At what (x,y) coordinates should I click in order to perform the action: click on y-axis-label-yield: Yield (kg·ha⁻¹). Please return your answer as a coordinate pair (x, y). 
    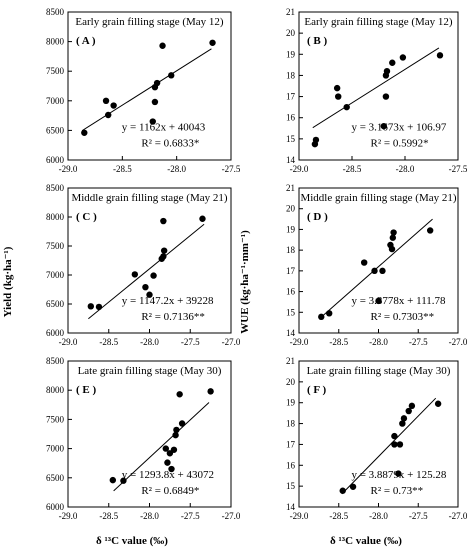
    Looking at the image, I should click on (8, 281).